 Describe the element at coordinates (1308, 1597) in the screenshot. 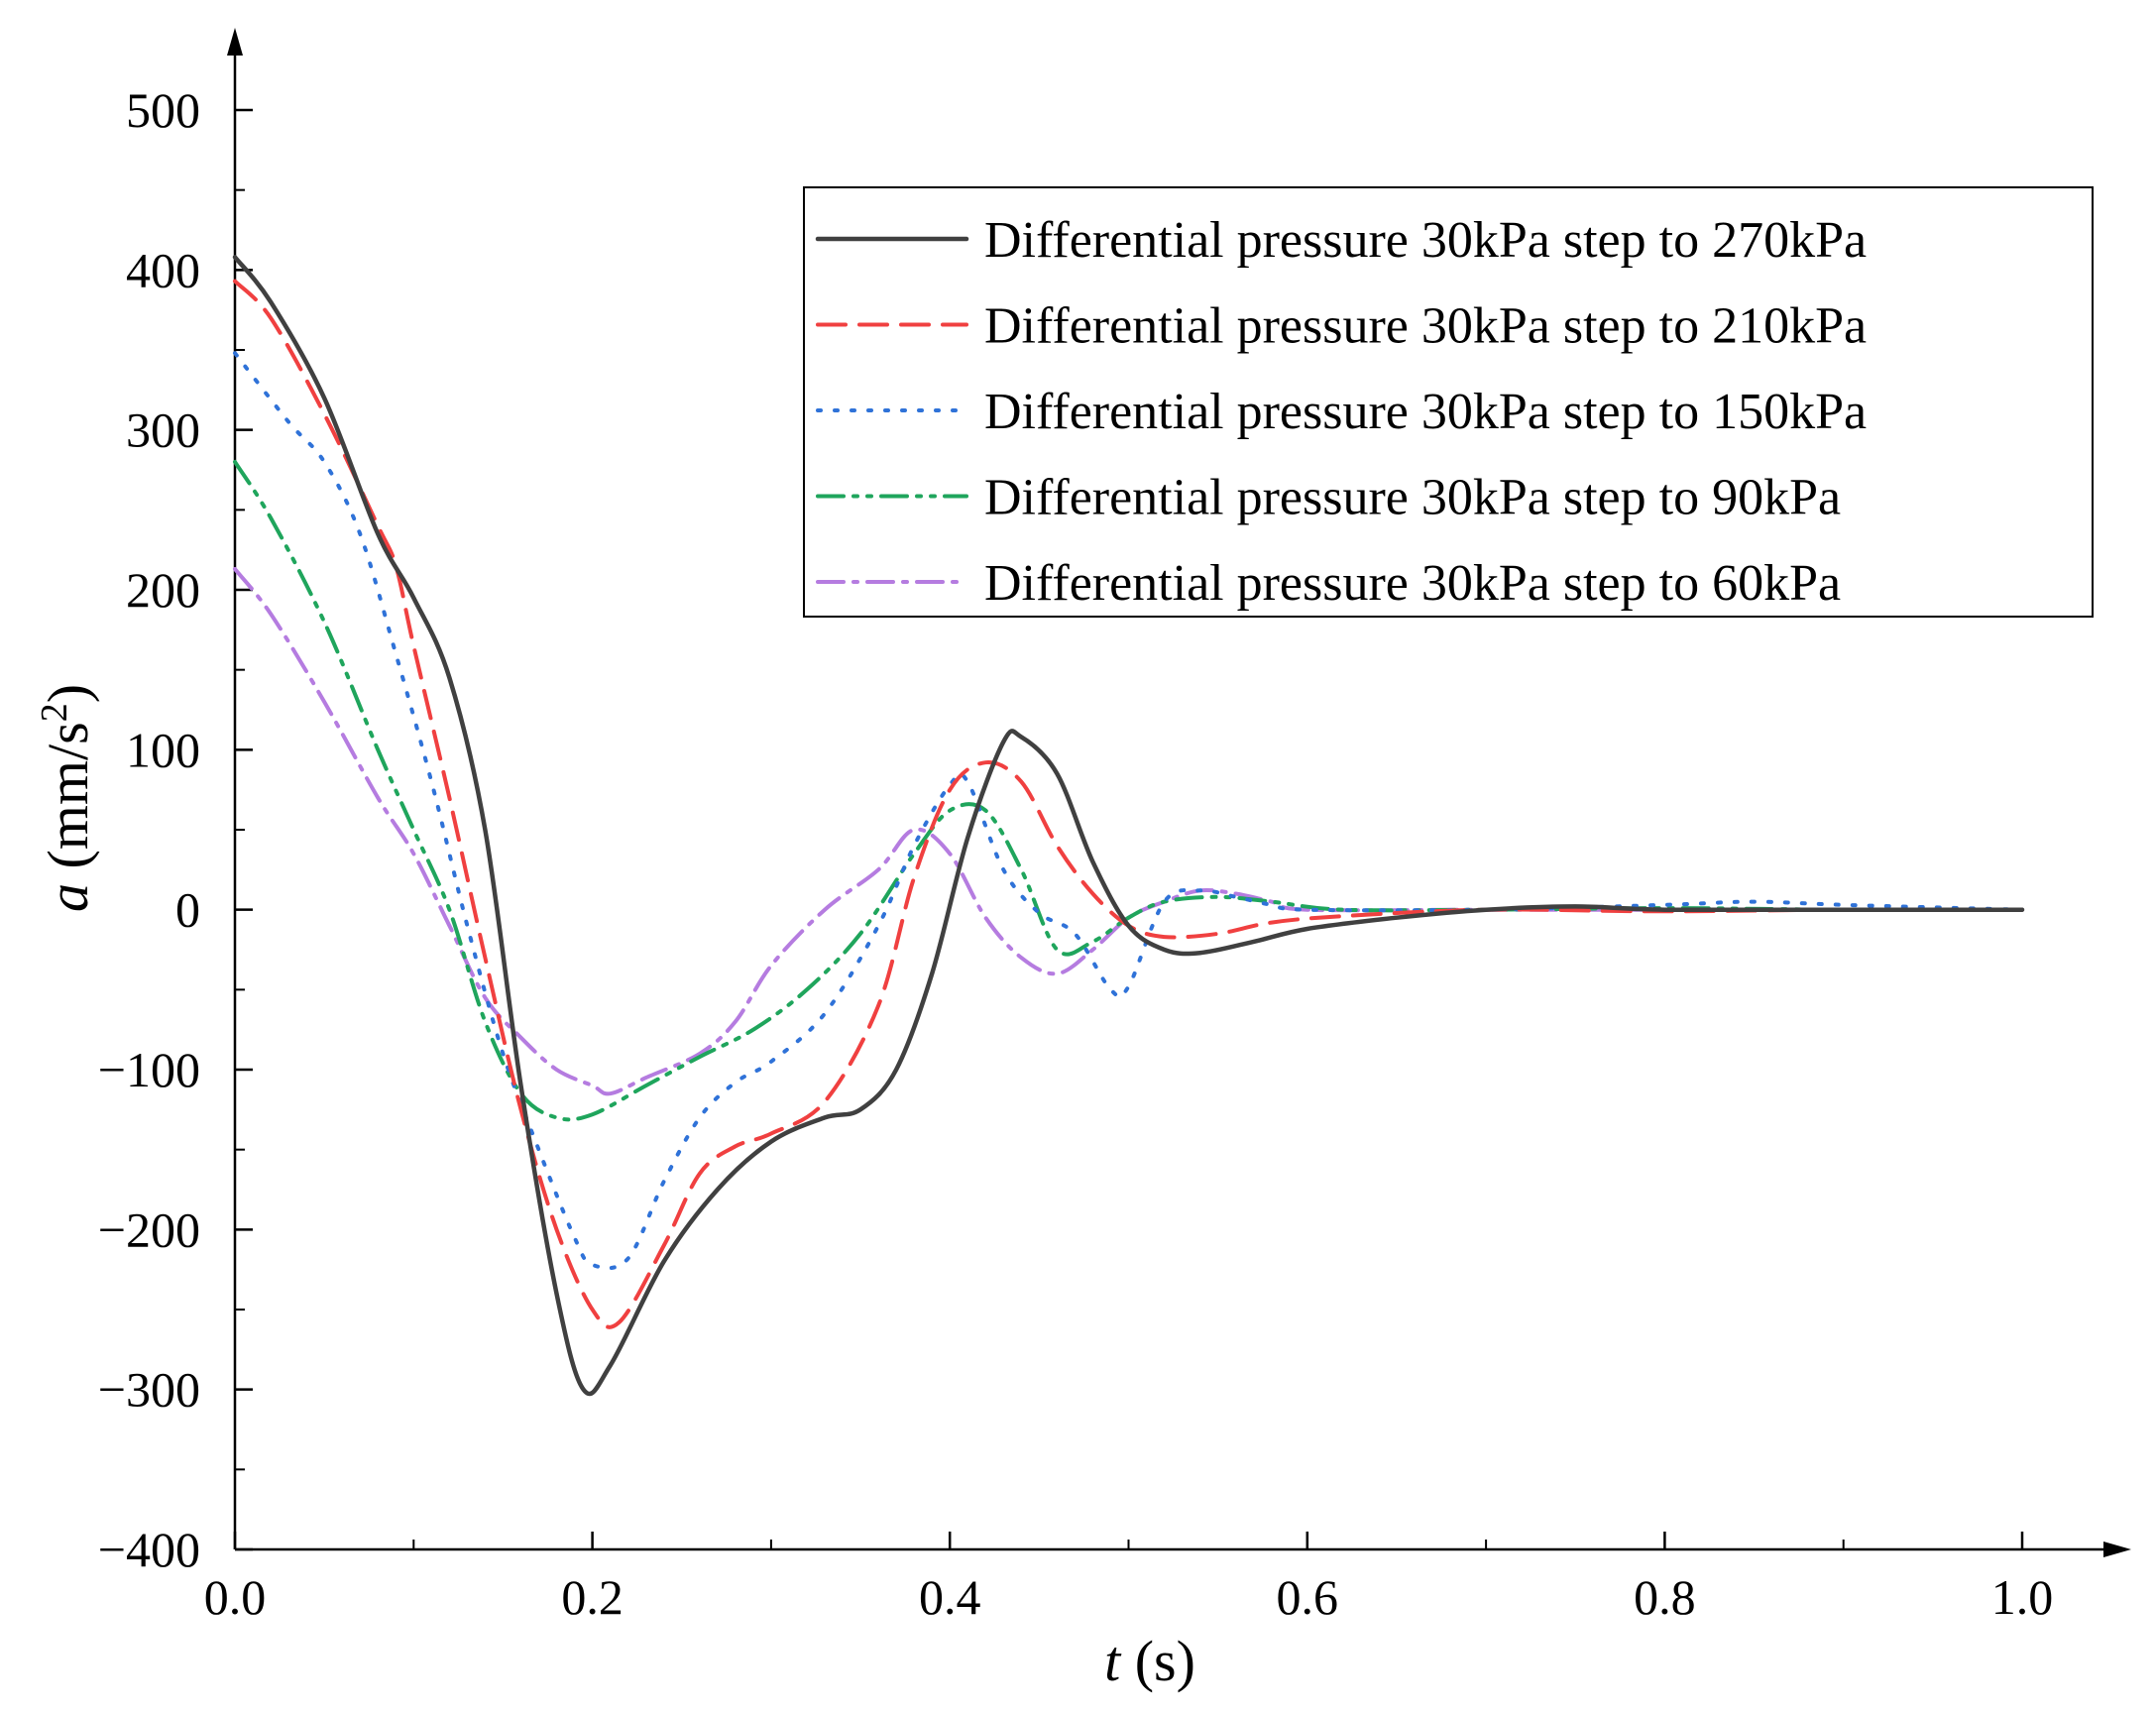

I see `x-tick-label: 0.6` at that location.